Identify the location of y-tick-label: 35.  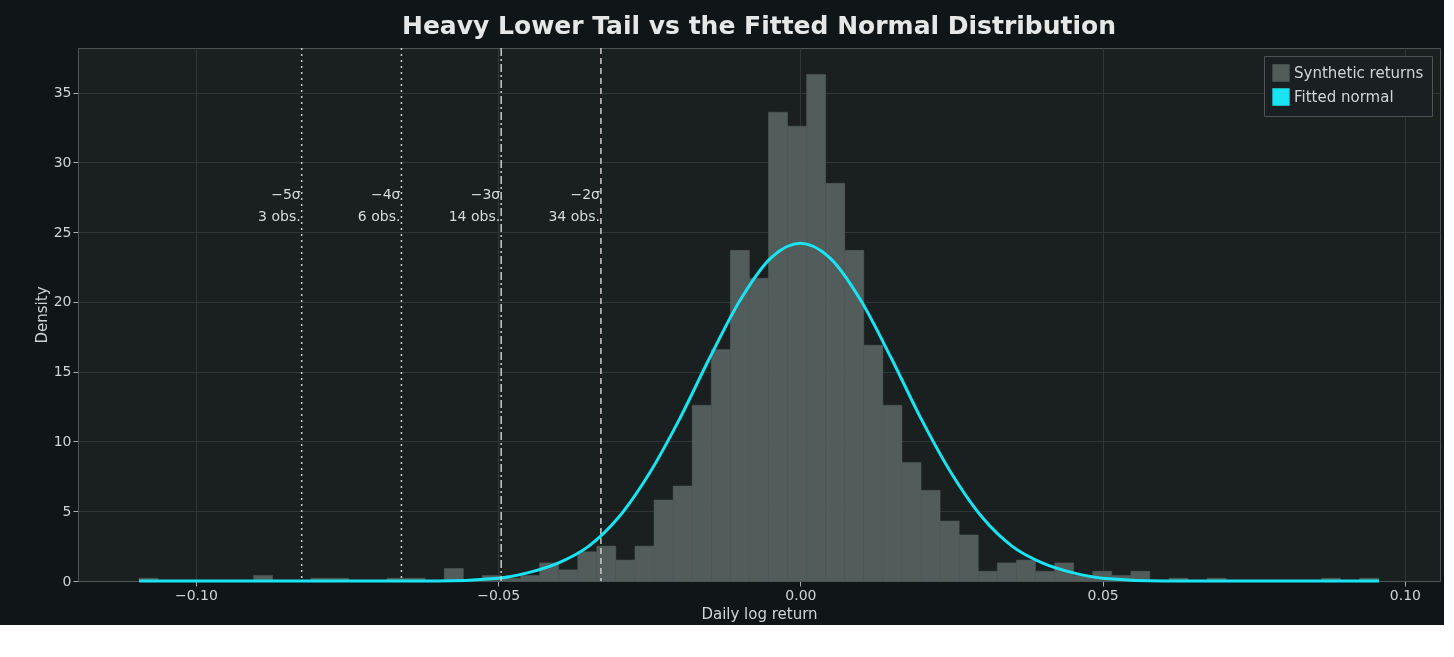
(62, 92).